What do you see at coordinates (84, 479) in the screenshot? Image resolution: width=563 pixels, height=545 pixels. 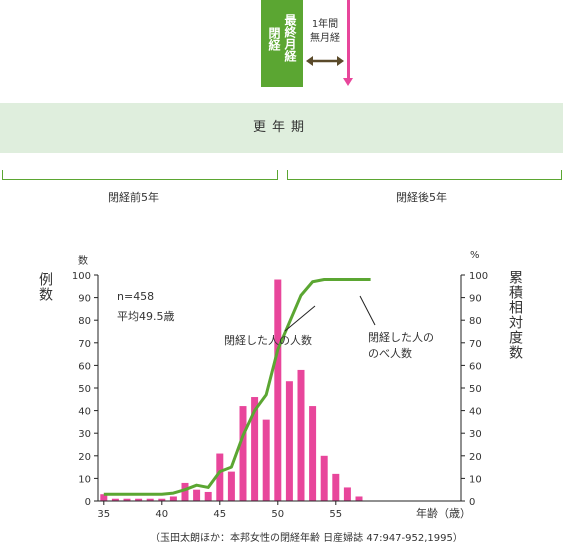 I see `left-tick-label-10: 10` at bounding box center [84, 479].